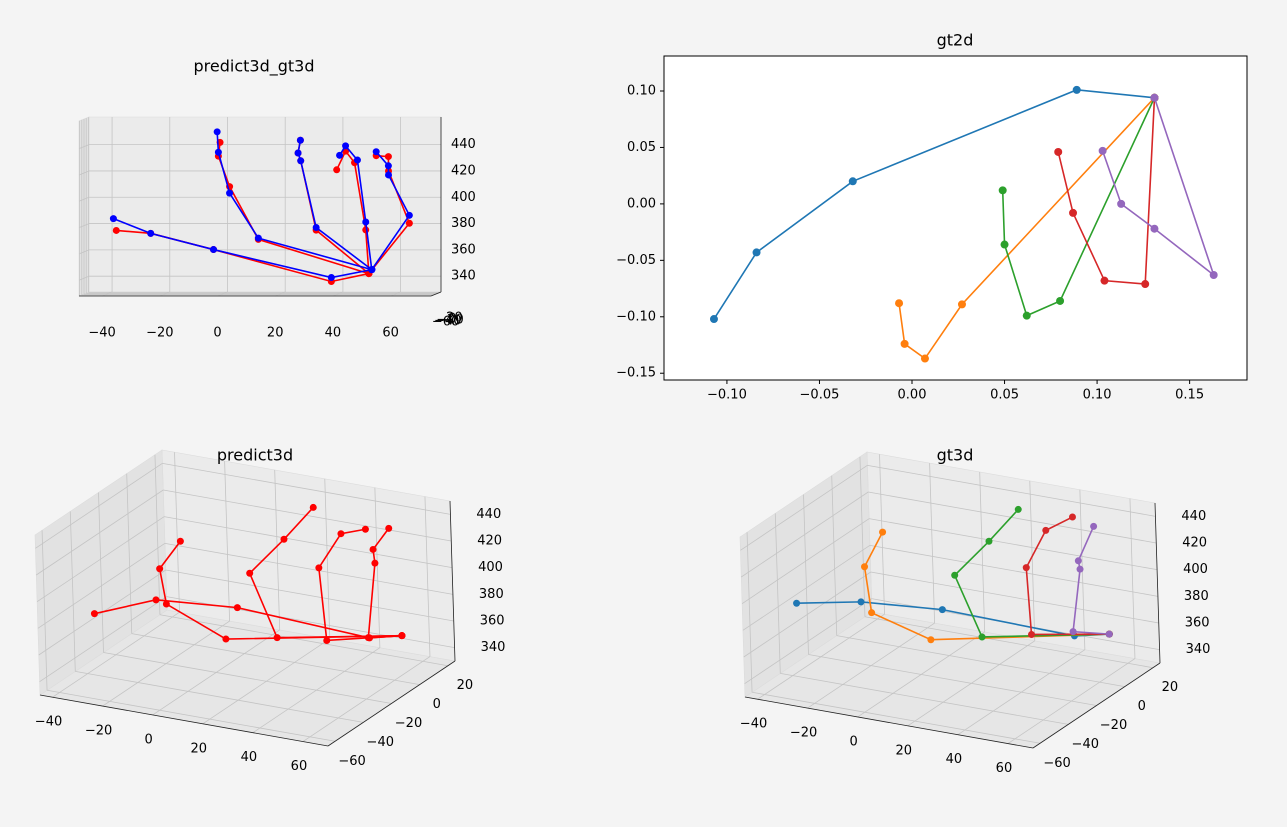 The width and height of the screenshot is (1287, 827). I want to click on z-tick-label: 400, so click(463, 197).